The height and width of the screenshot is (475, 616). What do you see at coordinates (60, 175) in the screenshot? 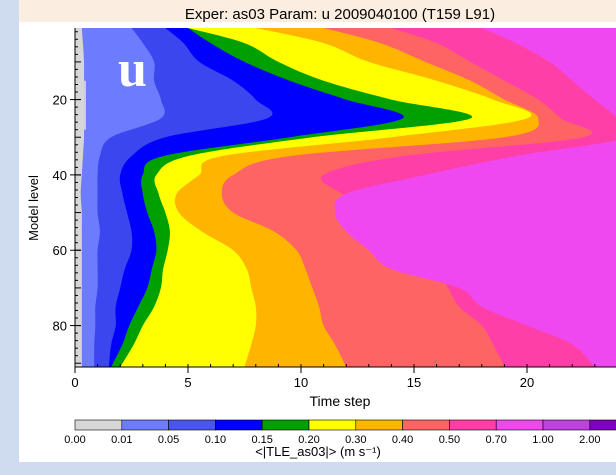
I see `y-tick-label: 40` at bounding box center [60, 175].